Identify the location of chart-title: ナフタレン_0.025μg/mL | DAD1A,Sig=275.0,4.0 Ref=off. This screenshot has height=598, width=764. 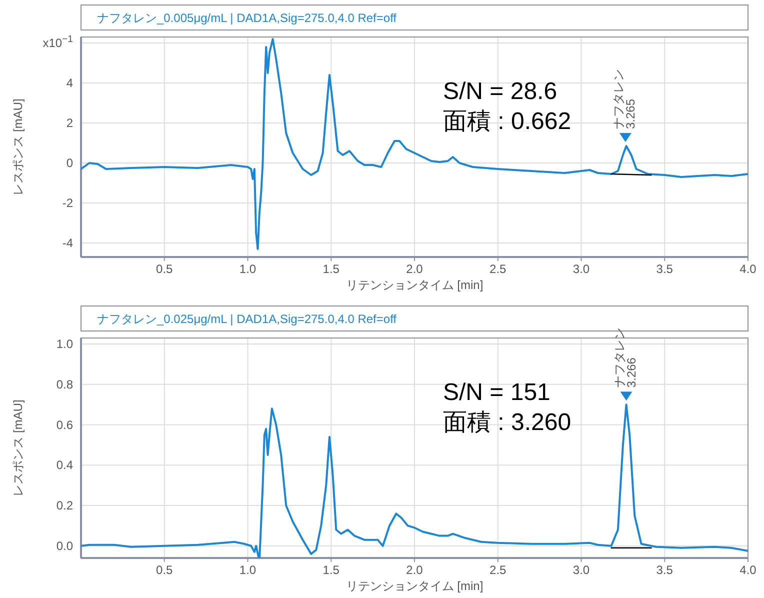
(247, 319).